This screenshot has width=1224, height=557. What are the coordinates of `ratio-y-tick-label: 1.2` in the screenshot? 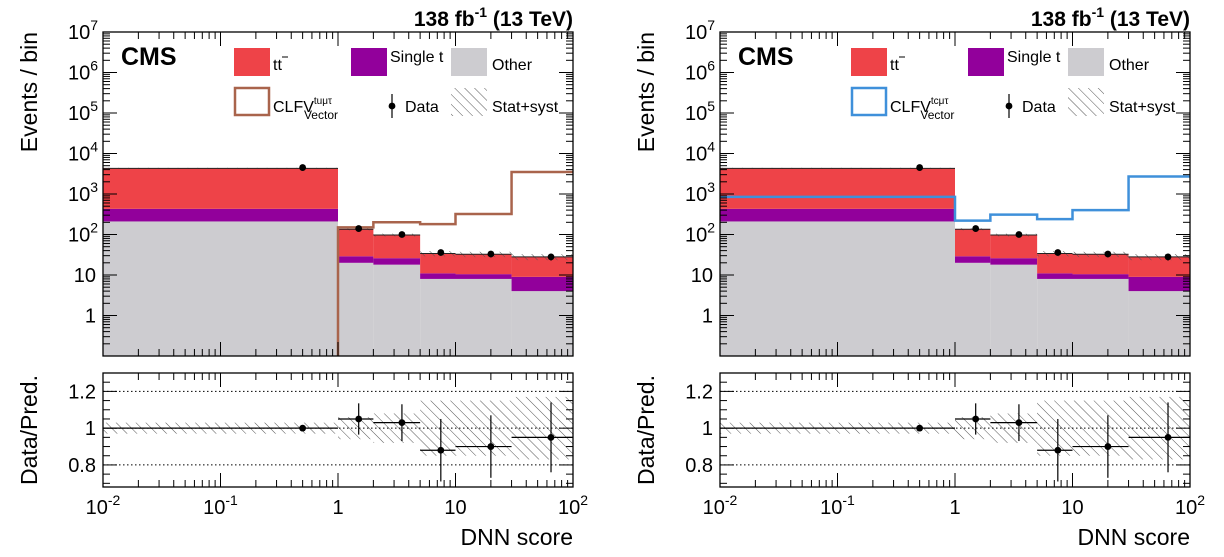 It's located at (699, 392).